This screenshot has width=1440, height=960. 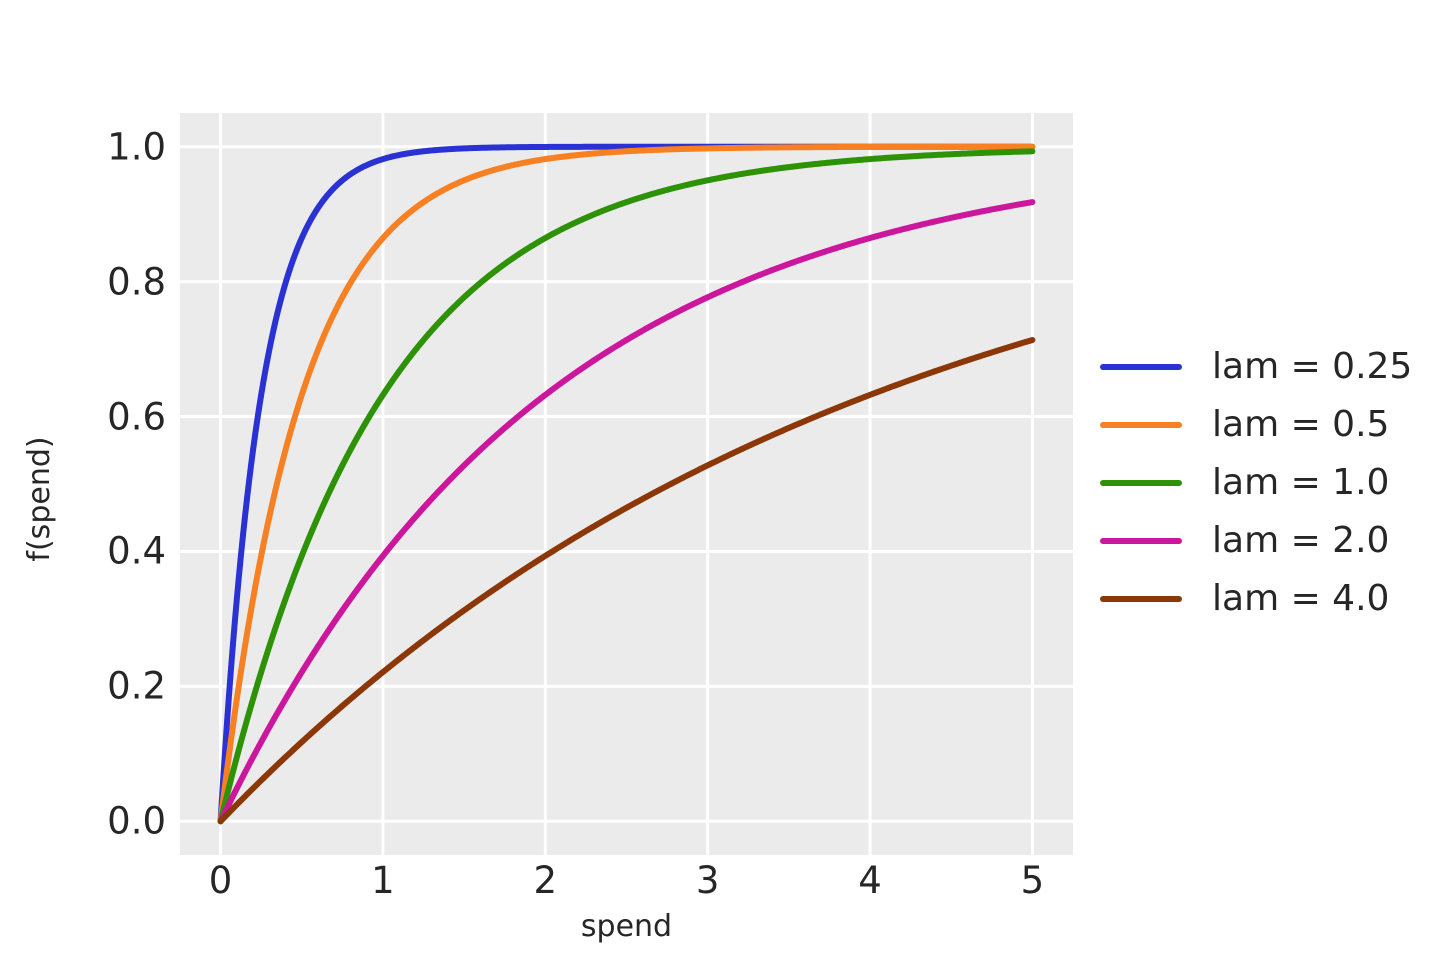 What do you see at coordinates (220, 880) in the screenshot?
I see `x-tick-label: 0` at bounding box center [220, 880].